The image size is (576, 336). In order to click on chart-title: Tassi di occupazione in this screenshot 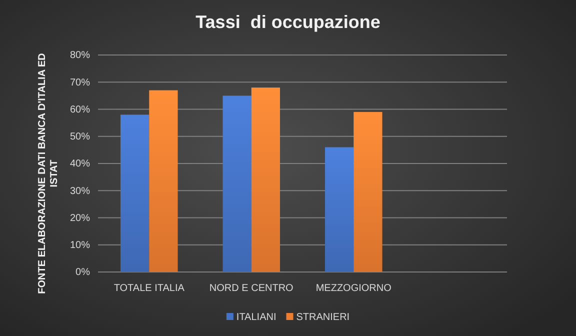, I will do `click(288, 22)`.